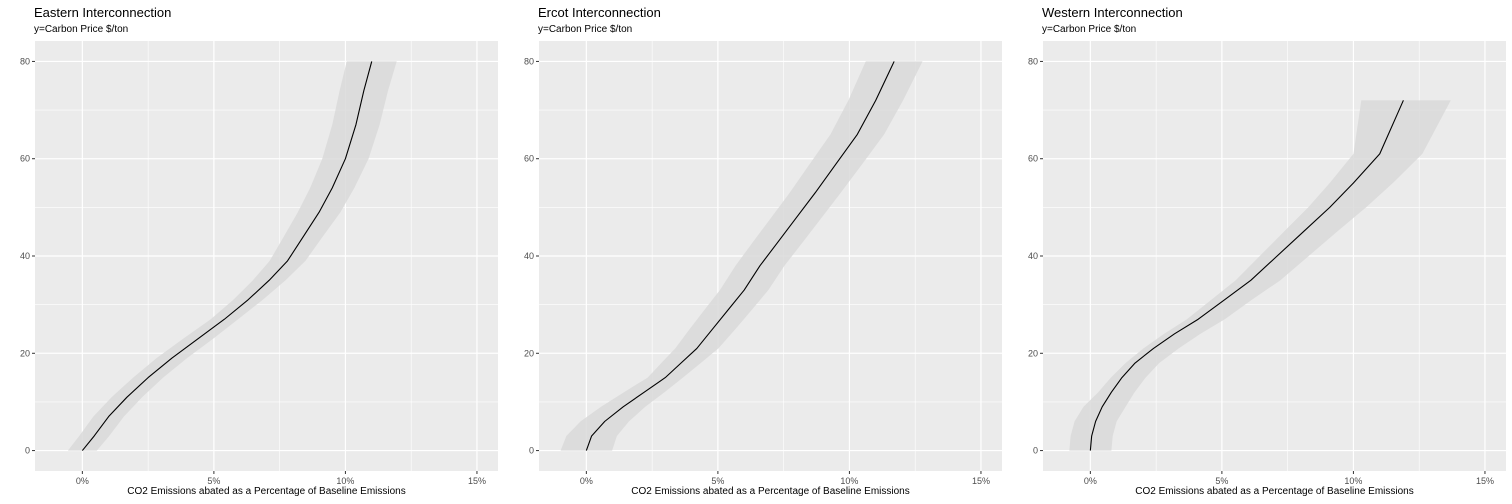 The width and height of the screenshot is (1512, 504). What do you see at coordinates (1112, 12) in the screenshot?
I see `facet-title: Western Interconnection` at bounding box center [1112, 12].